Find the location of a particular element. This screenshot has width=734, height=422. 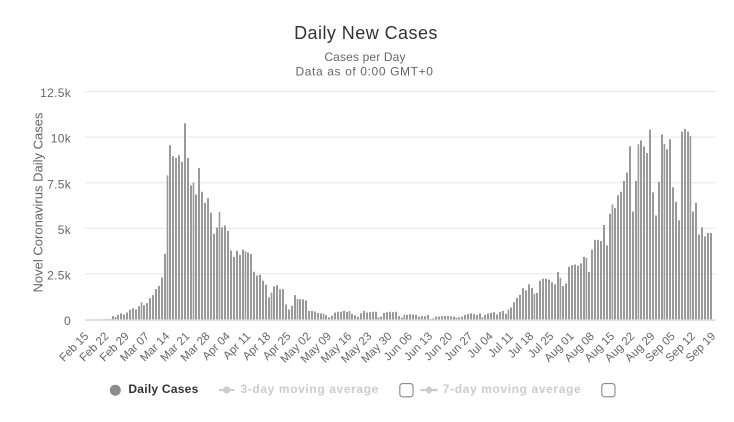

svg-text: Daily New Cases is located at coordinates (366, 33).